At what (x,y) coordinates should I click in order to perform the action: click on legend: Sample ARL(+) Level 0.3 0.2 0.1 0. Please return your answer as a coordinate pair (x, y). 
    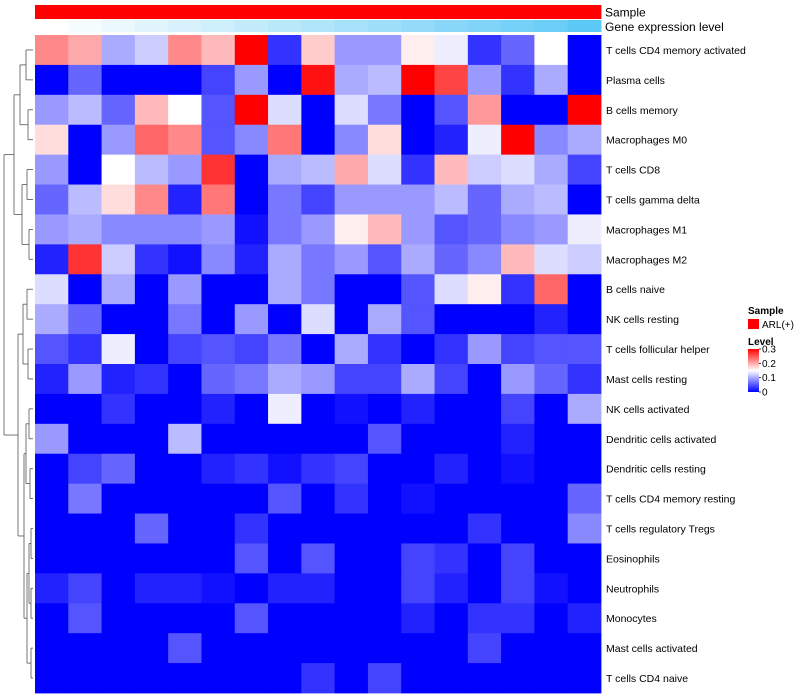
    Looking at the image, I should click on (771, 352).